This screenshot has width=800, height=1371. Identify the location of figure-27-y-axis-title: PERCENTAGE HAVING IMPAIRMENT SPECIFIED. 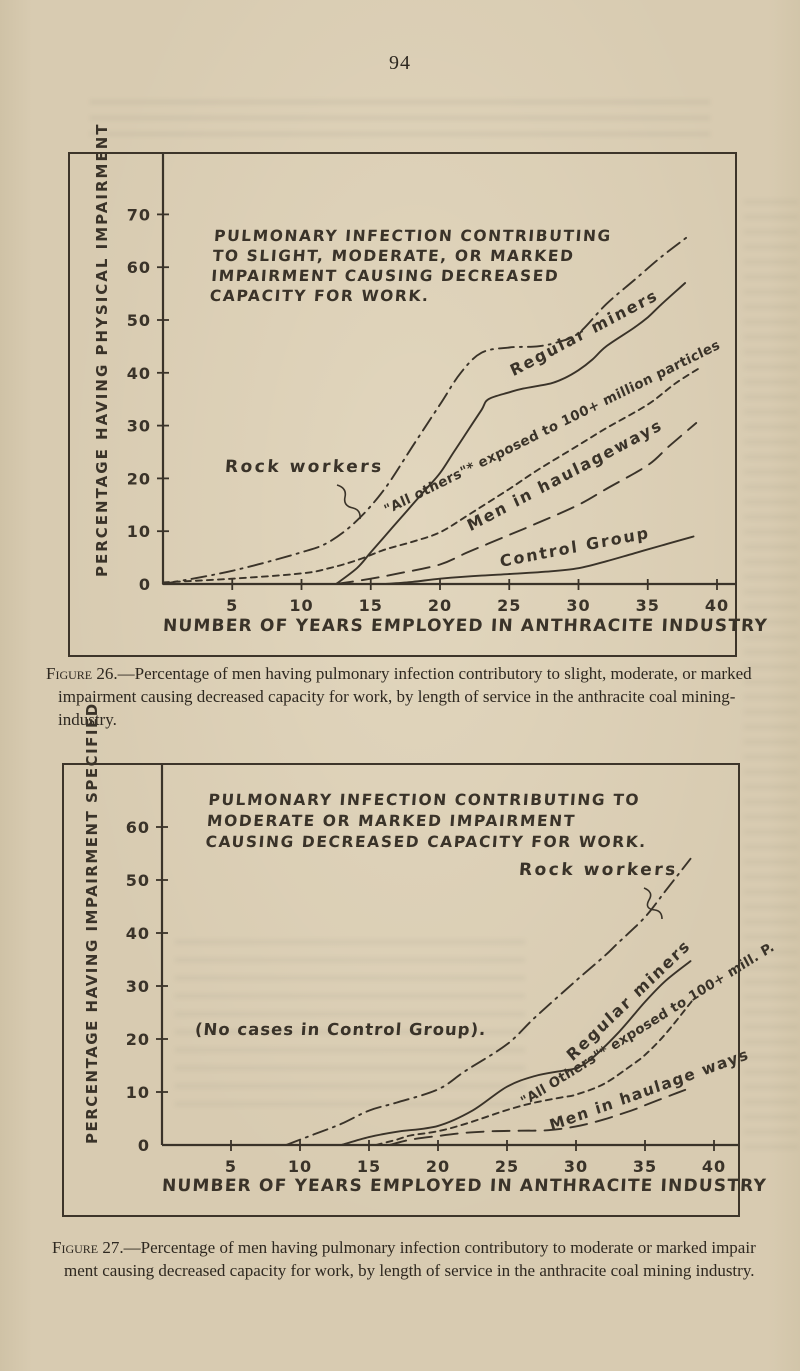
(92, 923).